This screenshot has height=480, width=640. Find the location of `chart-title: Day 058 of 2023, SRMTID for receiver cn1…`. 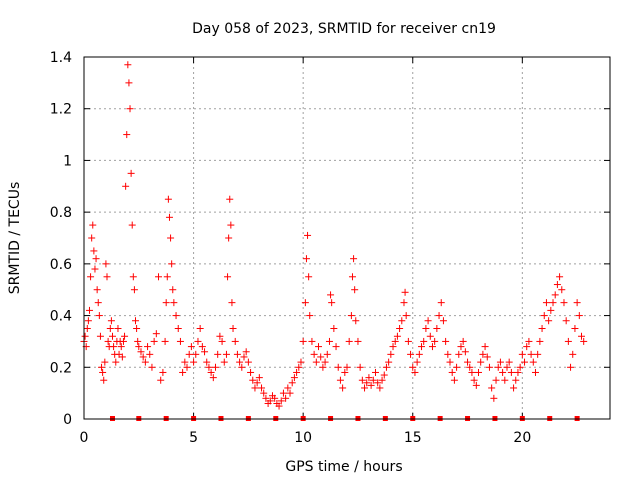

chart-title: Day 058 of 2023, SRMTID for receiver cn1… is located at coordinates (344, 29).